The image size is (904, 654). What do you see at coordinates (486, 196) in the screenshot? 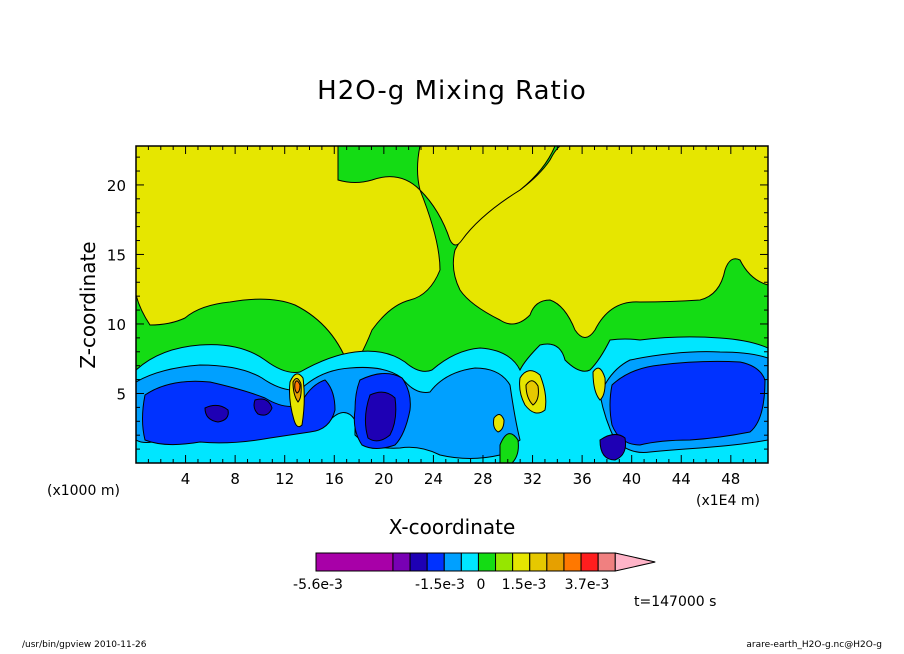
I see `contour-band-yellow-top-mid` at bounding box center [486, 196].